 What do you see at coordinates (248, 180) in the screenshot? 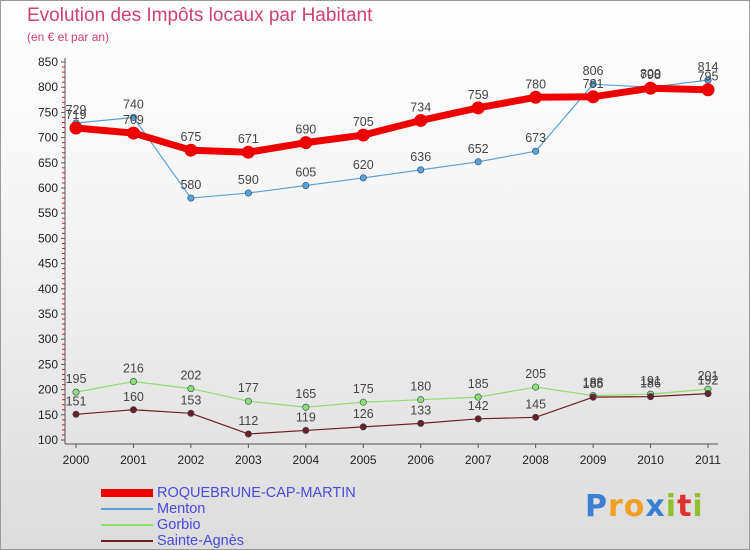
I see `data-label: 590` at bounding box center [248, 180].